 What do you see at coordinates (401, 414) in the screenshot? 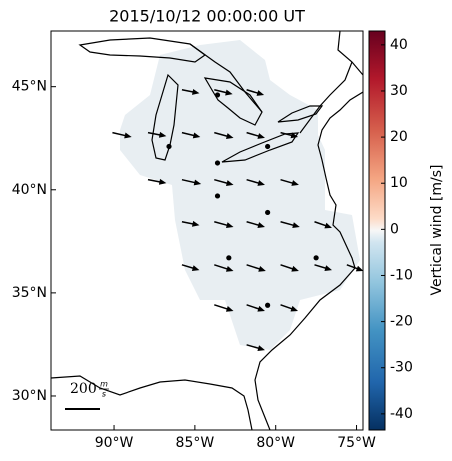
I see `colorbar-tick-label: -40` at bounding box center [401, 414].